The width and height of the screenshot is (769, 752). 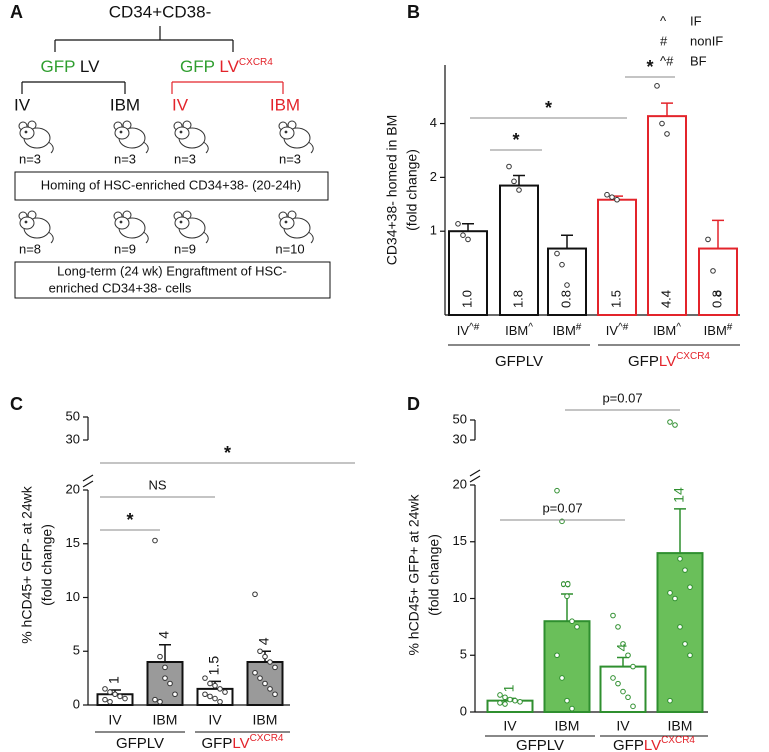 What do you see at coordinates (519, 330) in the screenshot?
I see `x-tick-label: IBM^` at bounding box center [519, 330].